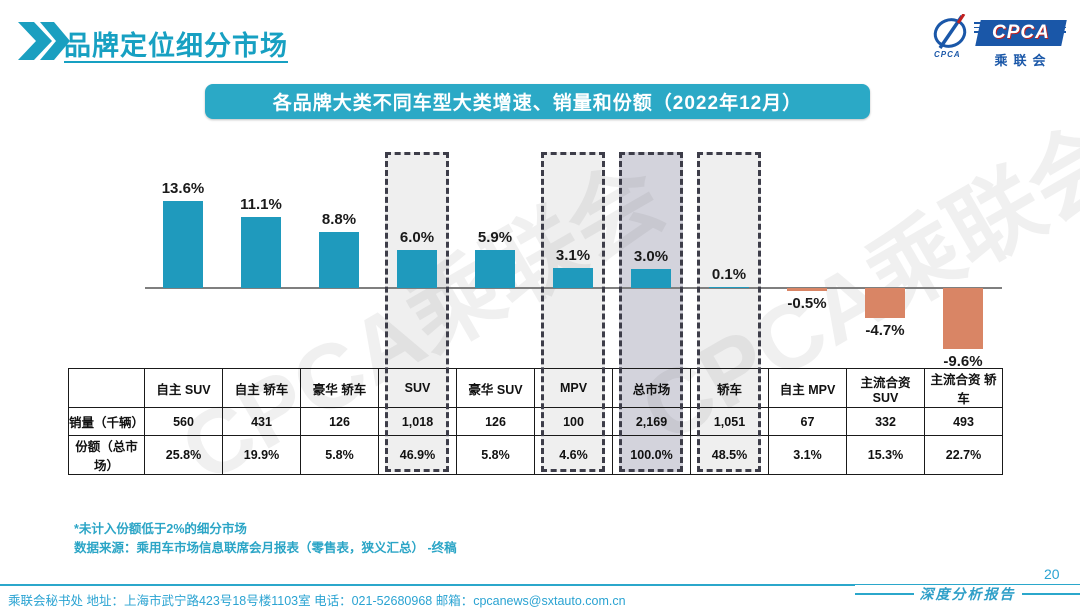 Image resolution: width=1080 pixels, height=608 pixels. What do you see at coordinates (261, 455) in the screenshot?
I see `table-cell-自主-轿车: 19.9%` at bounding box center [261, 455].